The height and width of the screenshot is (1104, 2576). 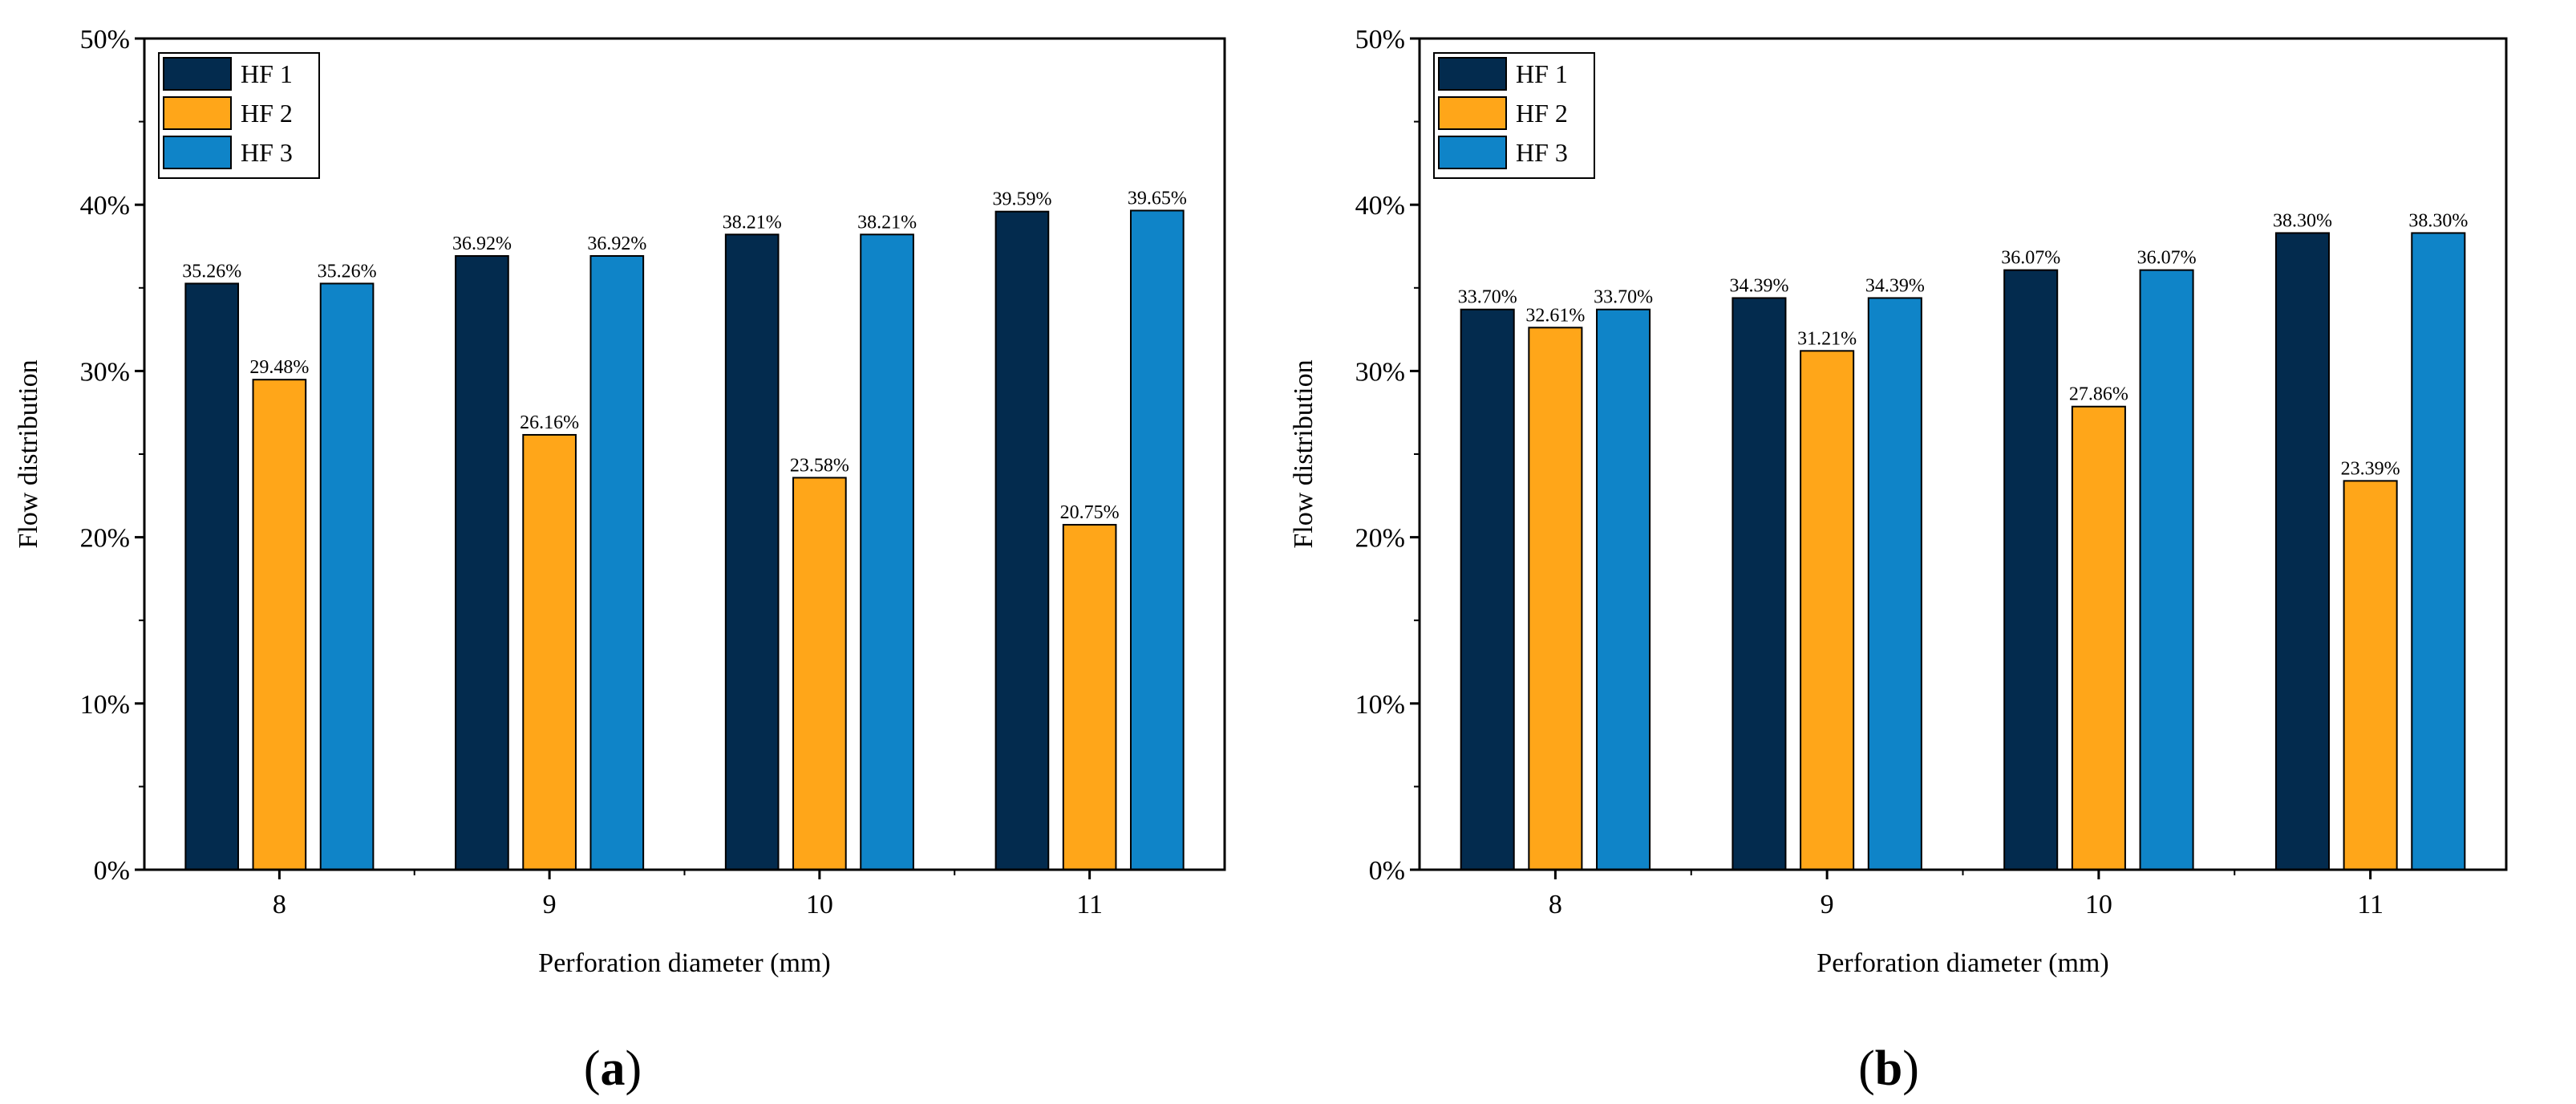 What do you see at coordinates (634, 1068) in the screenshot?
I see `panel-label-a-close: )` at bounding box center [634, 1068].